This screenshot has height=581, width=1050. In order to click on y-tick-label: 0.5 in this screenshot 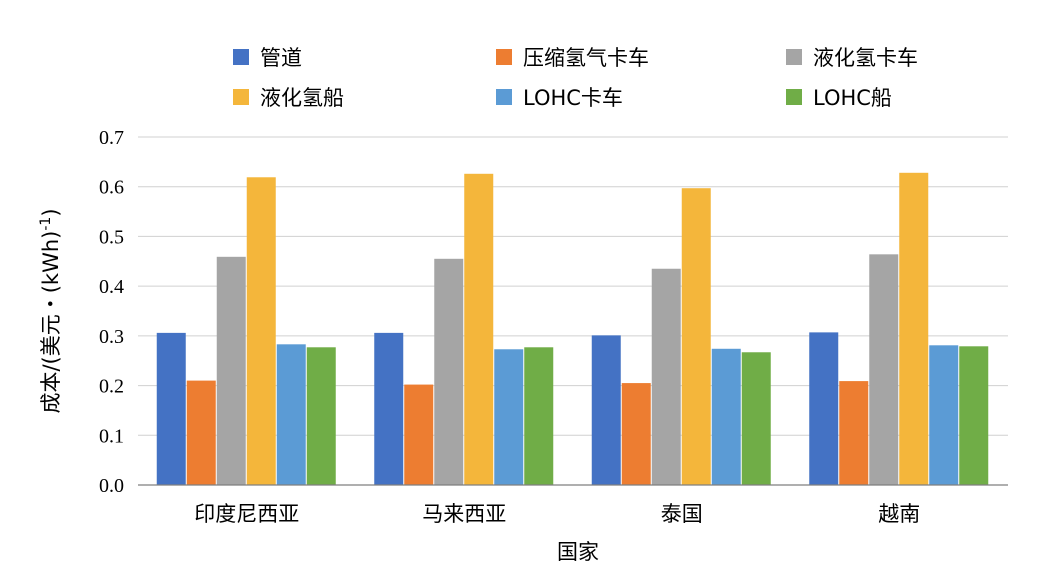, I will do `click(111, 237)`.